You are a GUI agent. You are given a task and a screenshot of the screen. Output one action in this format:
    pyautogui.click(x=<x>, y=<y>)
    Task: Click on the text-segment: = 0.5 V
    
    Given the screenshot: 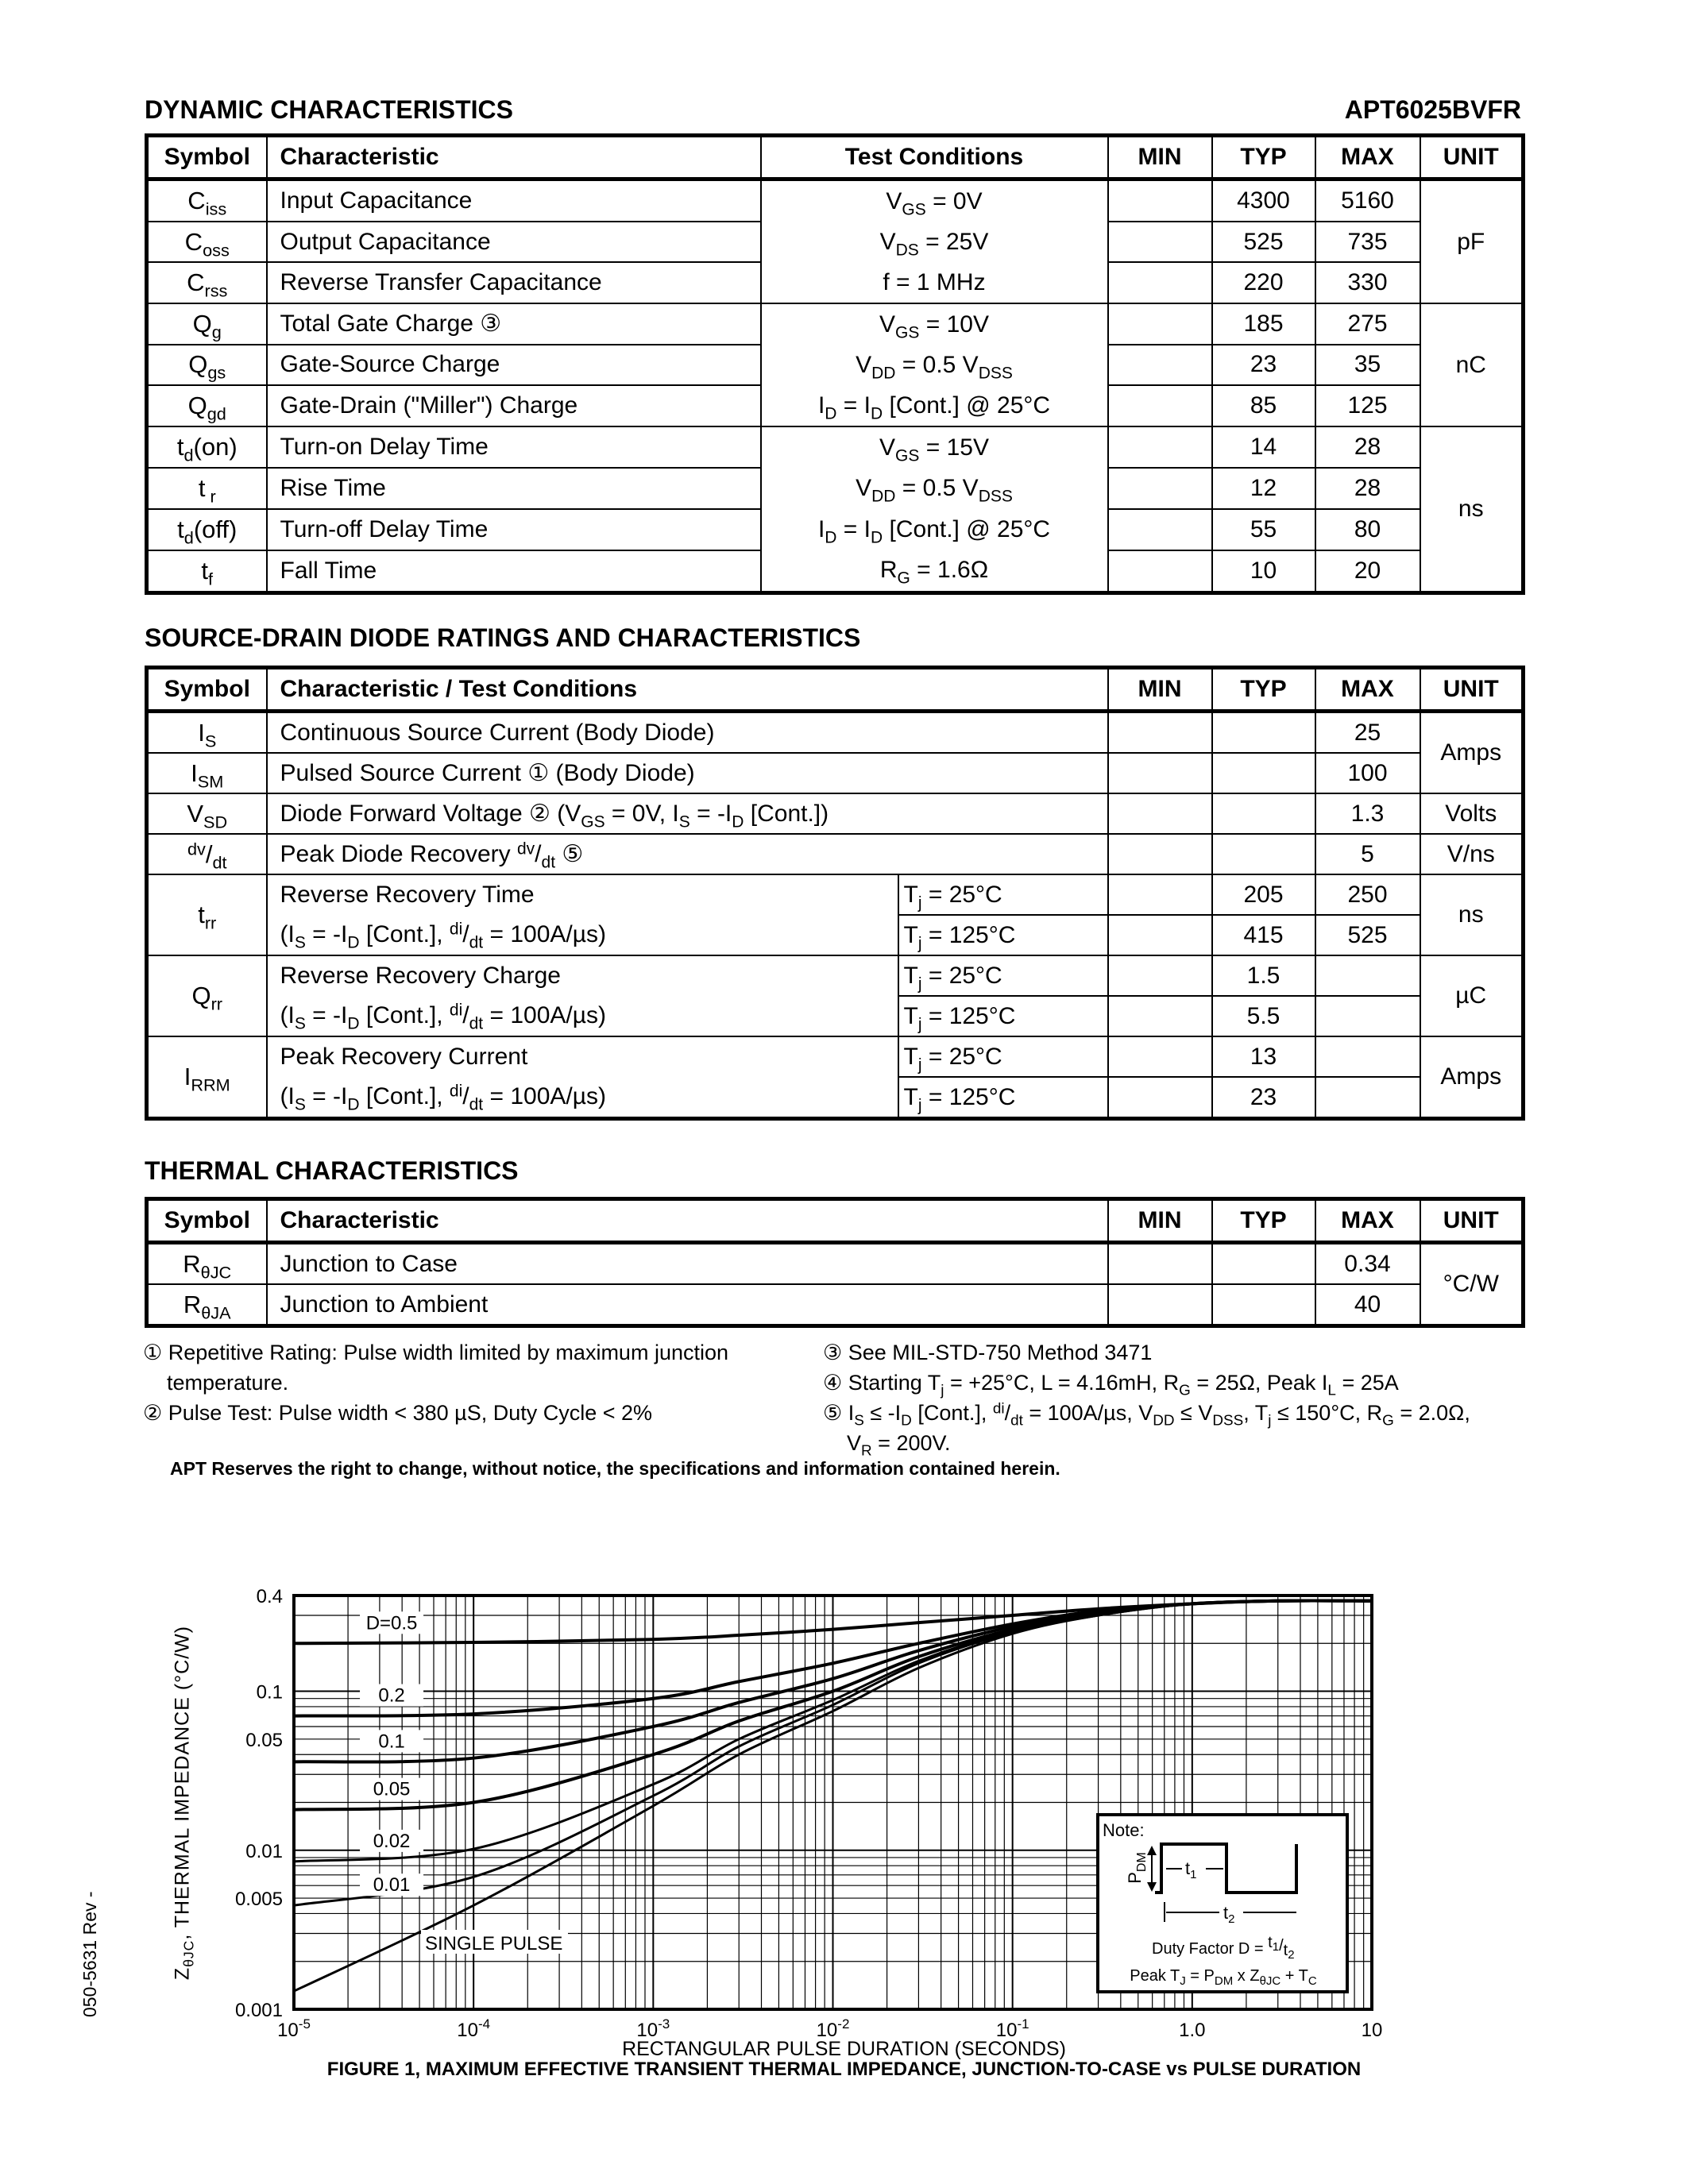 What is the action you would take?
    pyautogui.click(x=937, y=488)
    